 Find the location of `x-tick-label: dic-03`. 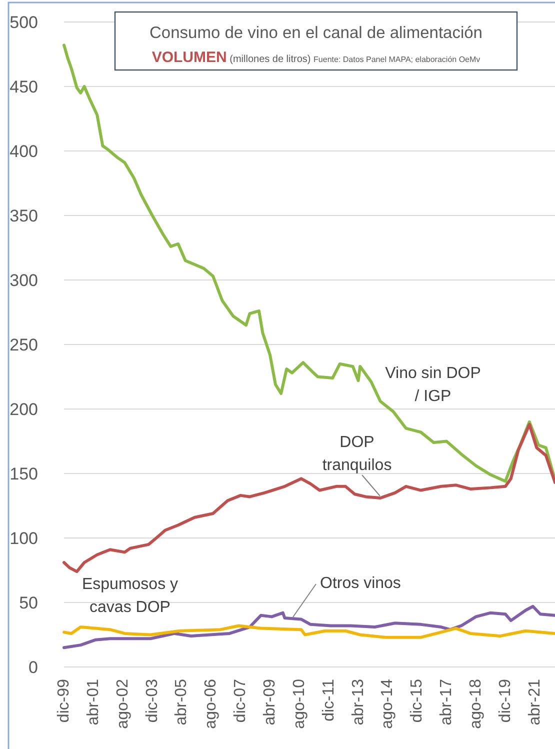

x-tick-label: dic-03 is located at coordinates (152, 700).